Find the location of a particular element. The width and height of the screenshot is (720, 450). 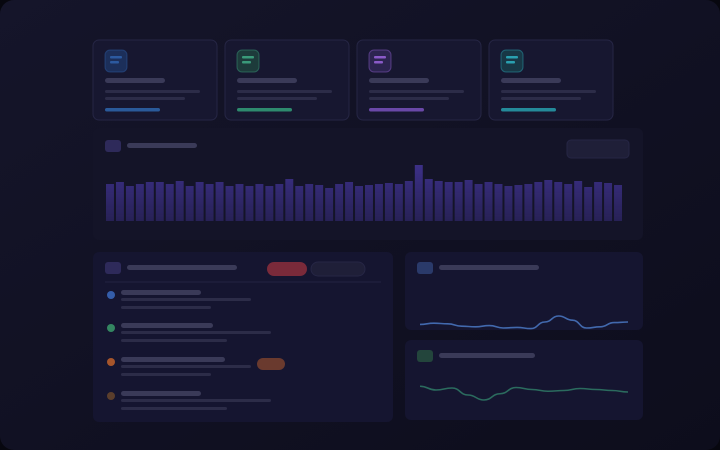

tab is located at coordinates (338, 269).